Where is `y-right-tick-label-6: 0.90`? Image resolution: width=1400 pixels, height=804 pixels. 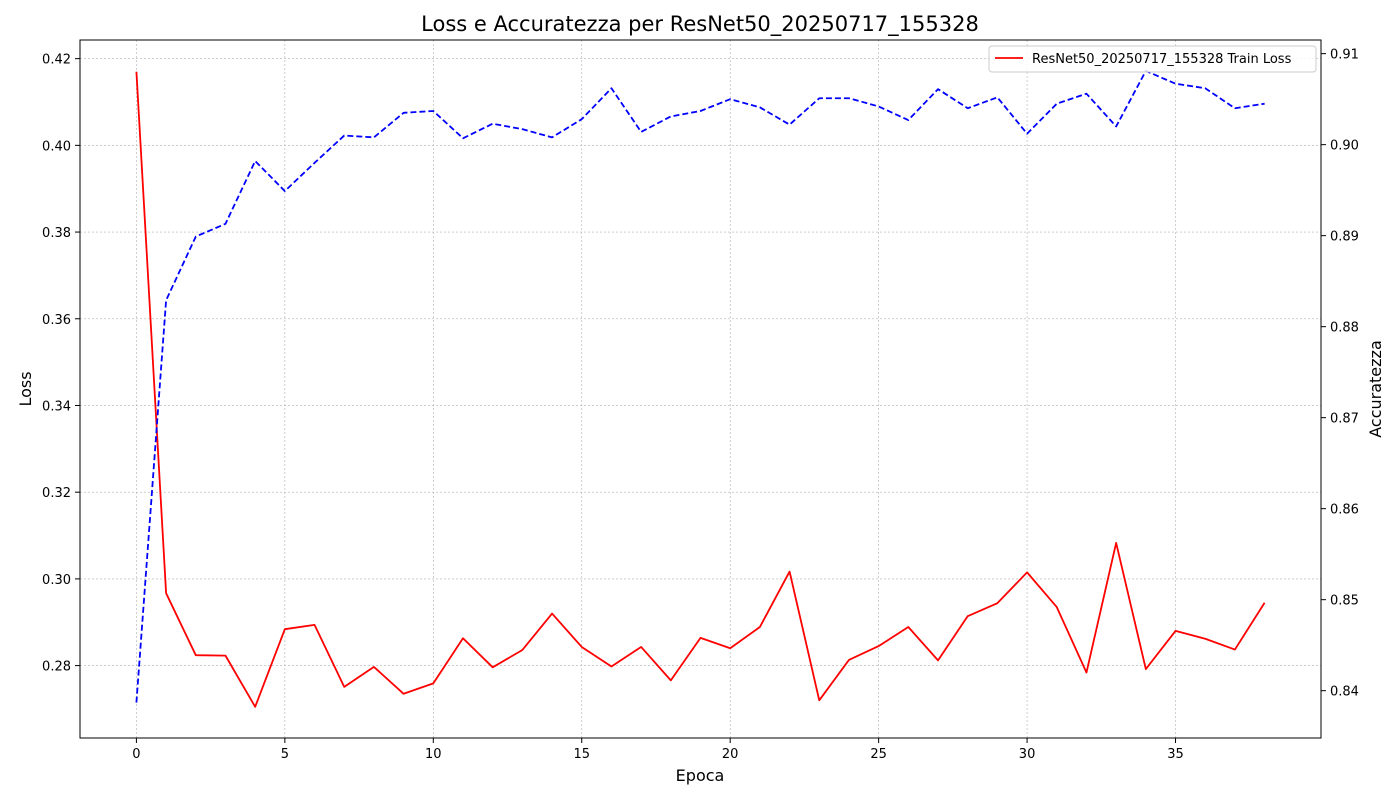 y-right-tick-label-6: 0.90 is located at coordinates (1344, 146).